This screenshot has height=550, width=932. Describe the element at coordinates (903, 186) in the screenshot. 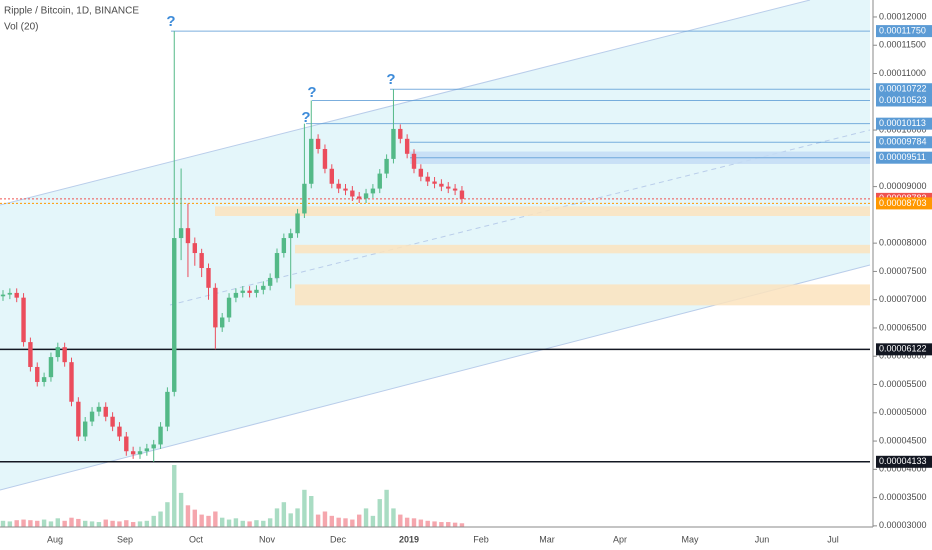

I see `y-tick-label: 0.00009000` at that location.